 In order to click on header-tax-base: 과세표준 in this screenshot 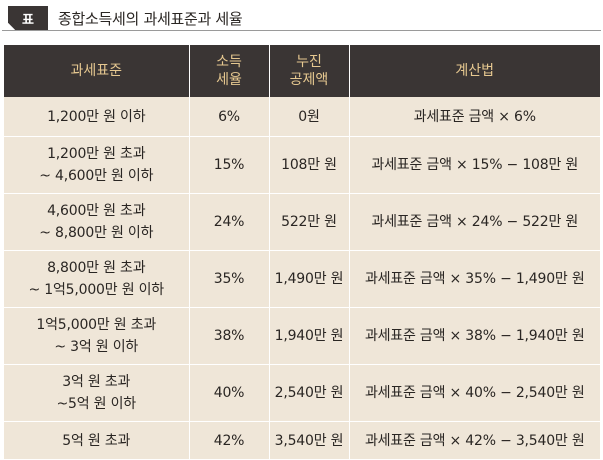, I will do `click(97, 71)`.